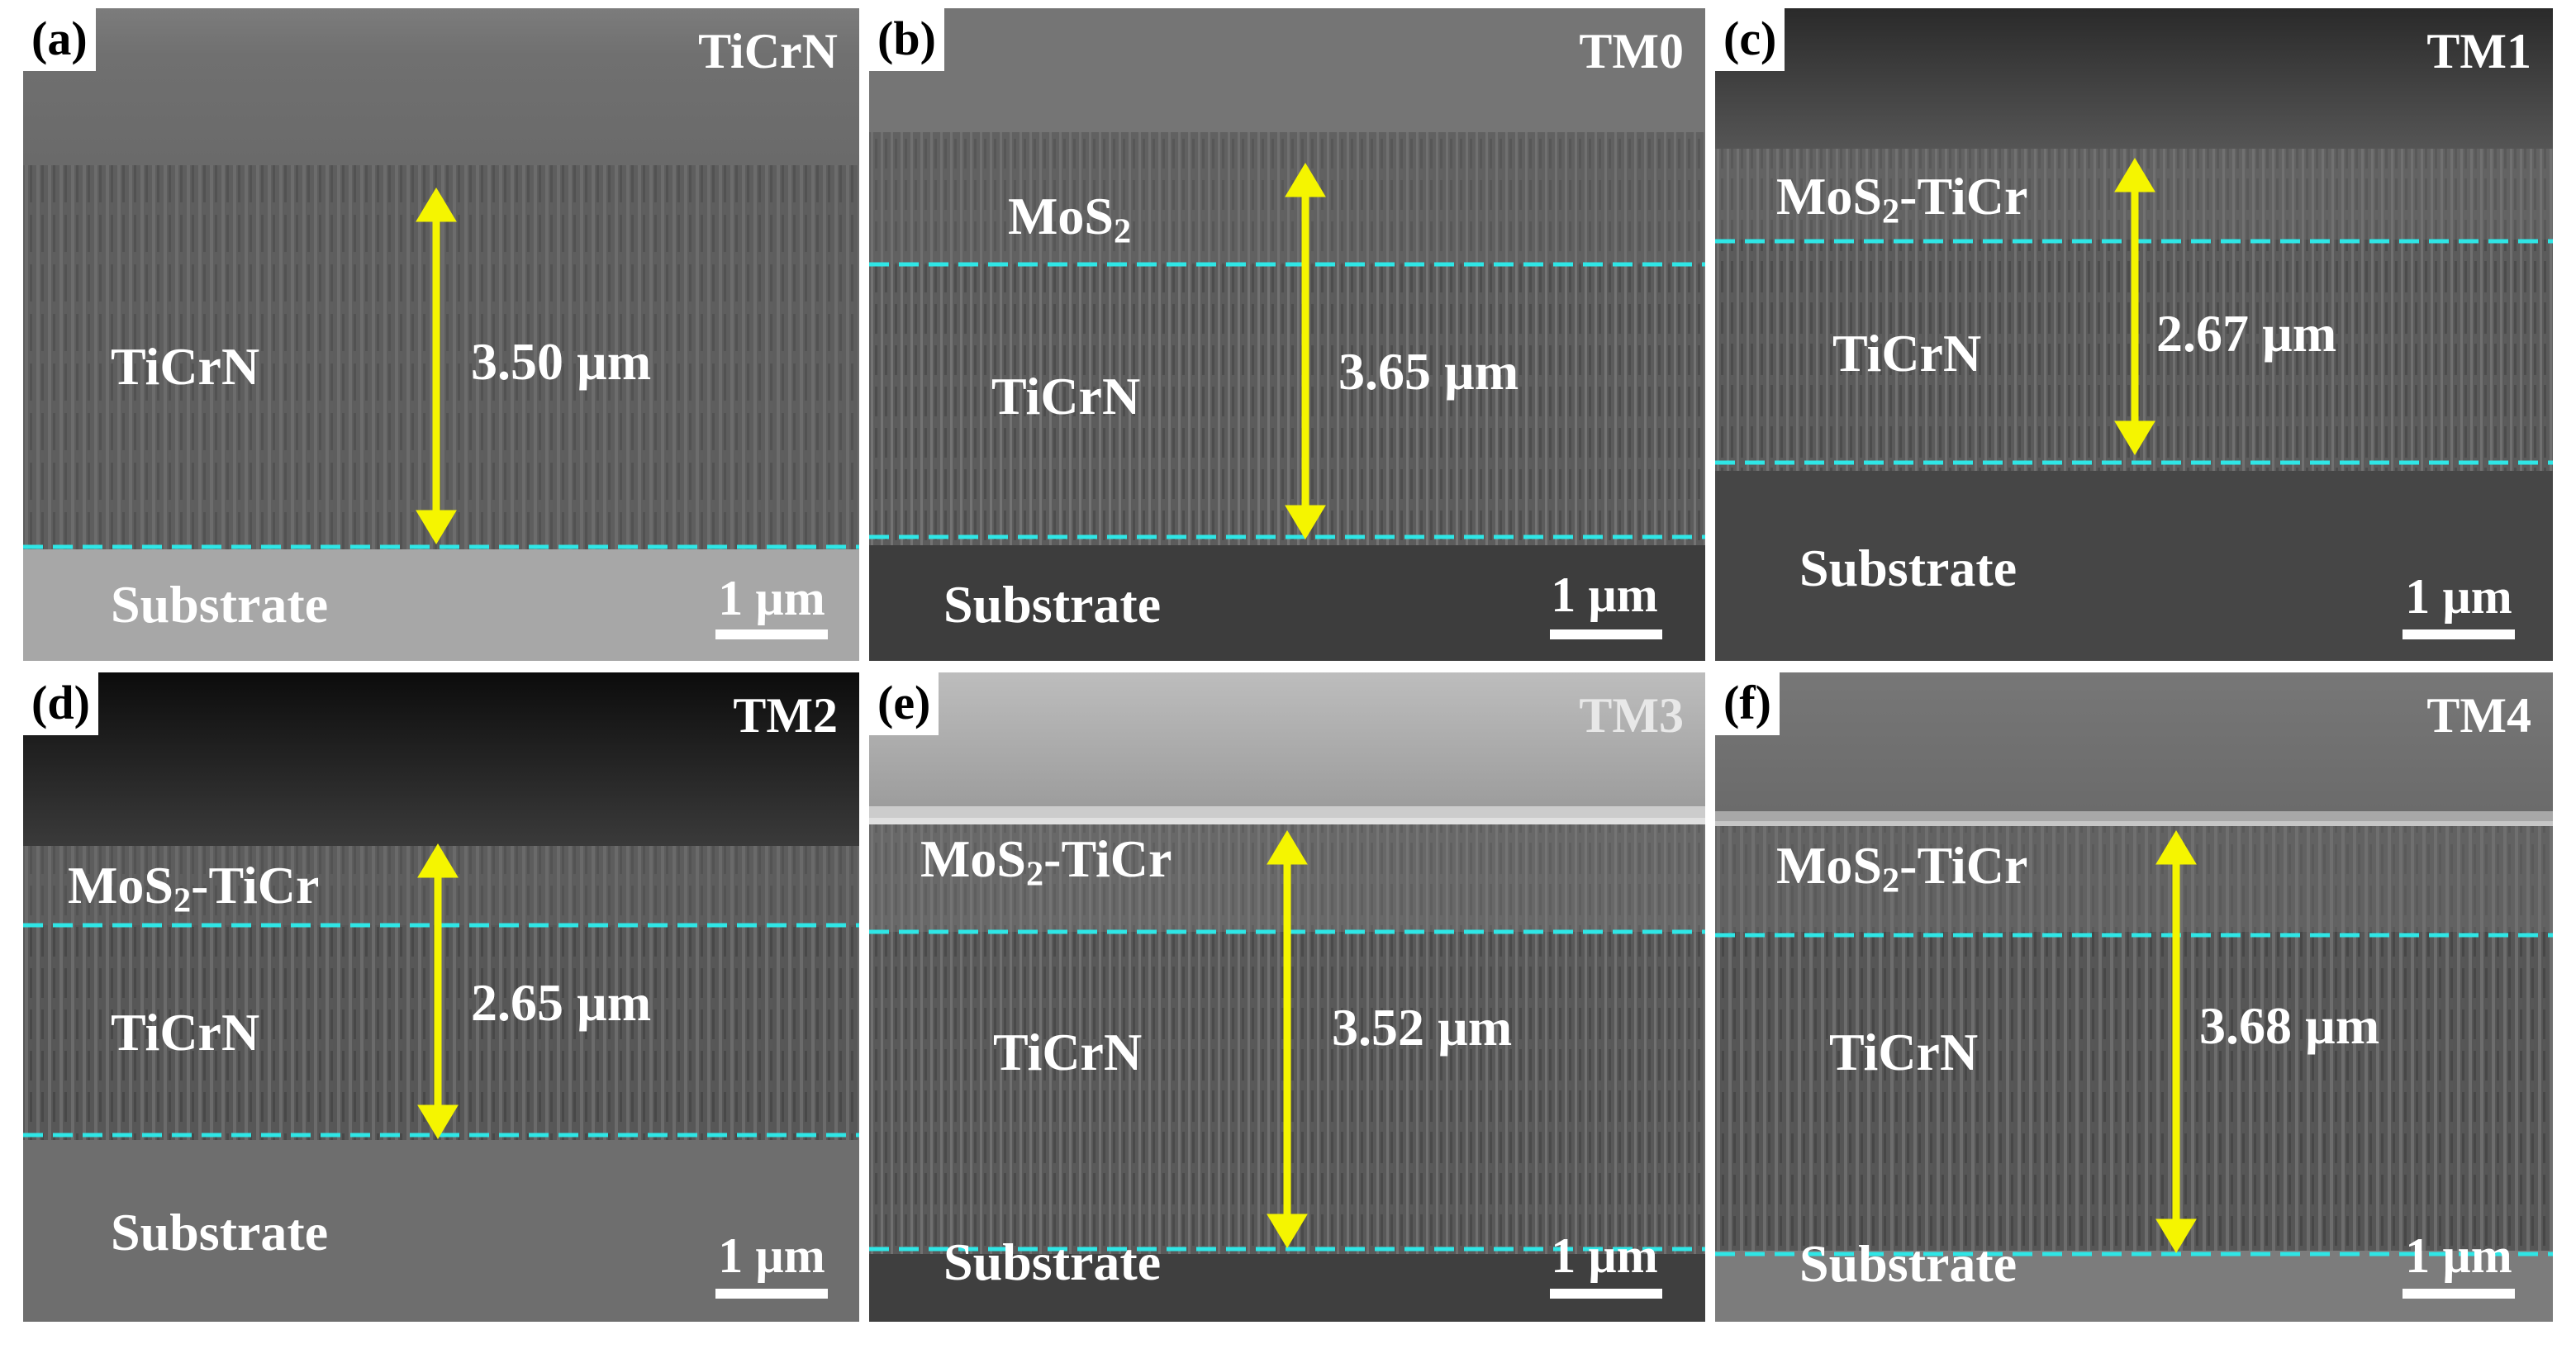 This screenshot has width=2576, height=1349. Describe the element at coordinates (1631, 51) in the screenshot. I see `sample-name: TM0` at that location.